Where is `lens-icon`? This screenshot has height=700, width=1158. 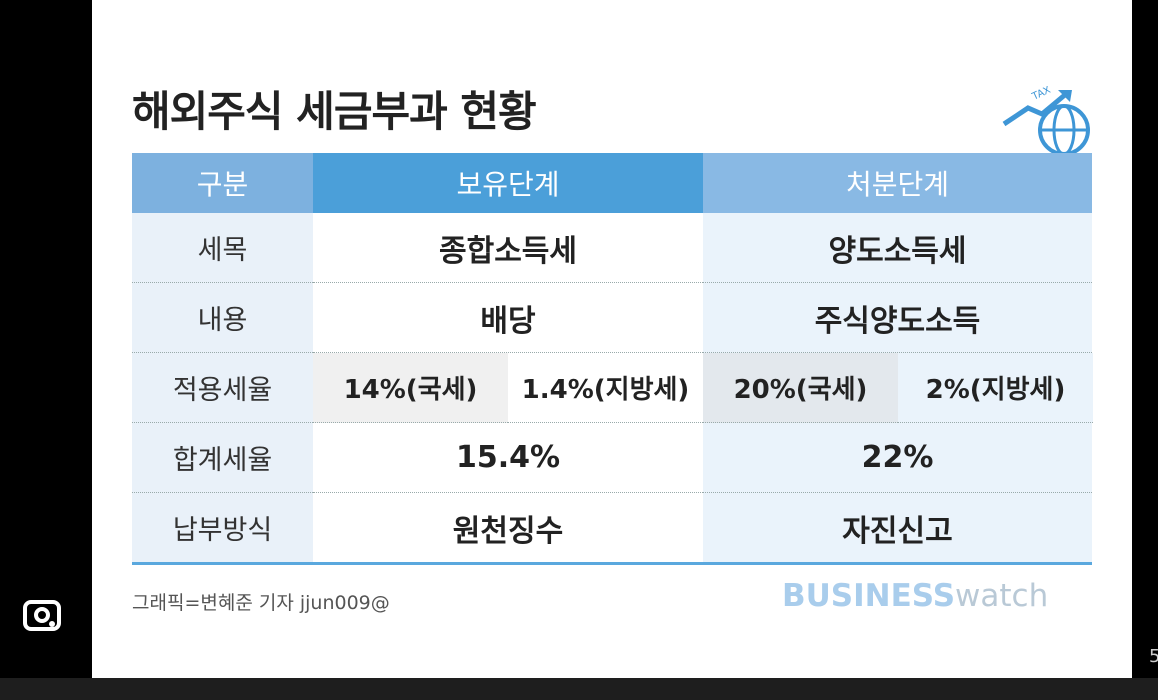
lens-icon is located at coordinates (42, 614).